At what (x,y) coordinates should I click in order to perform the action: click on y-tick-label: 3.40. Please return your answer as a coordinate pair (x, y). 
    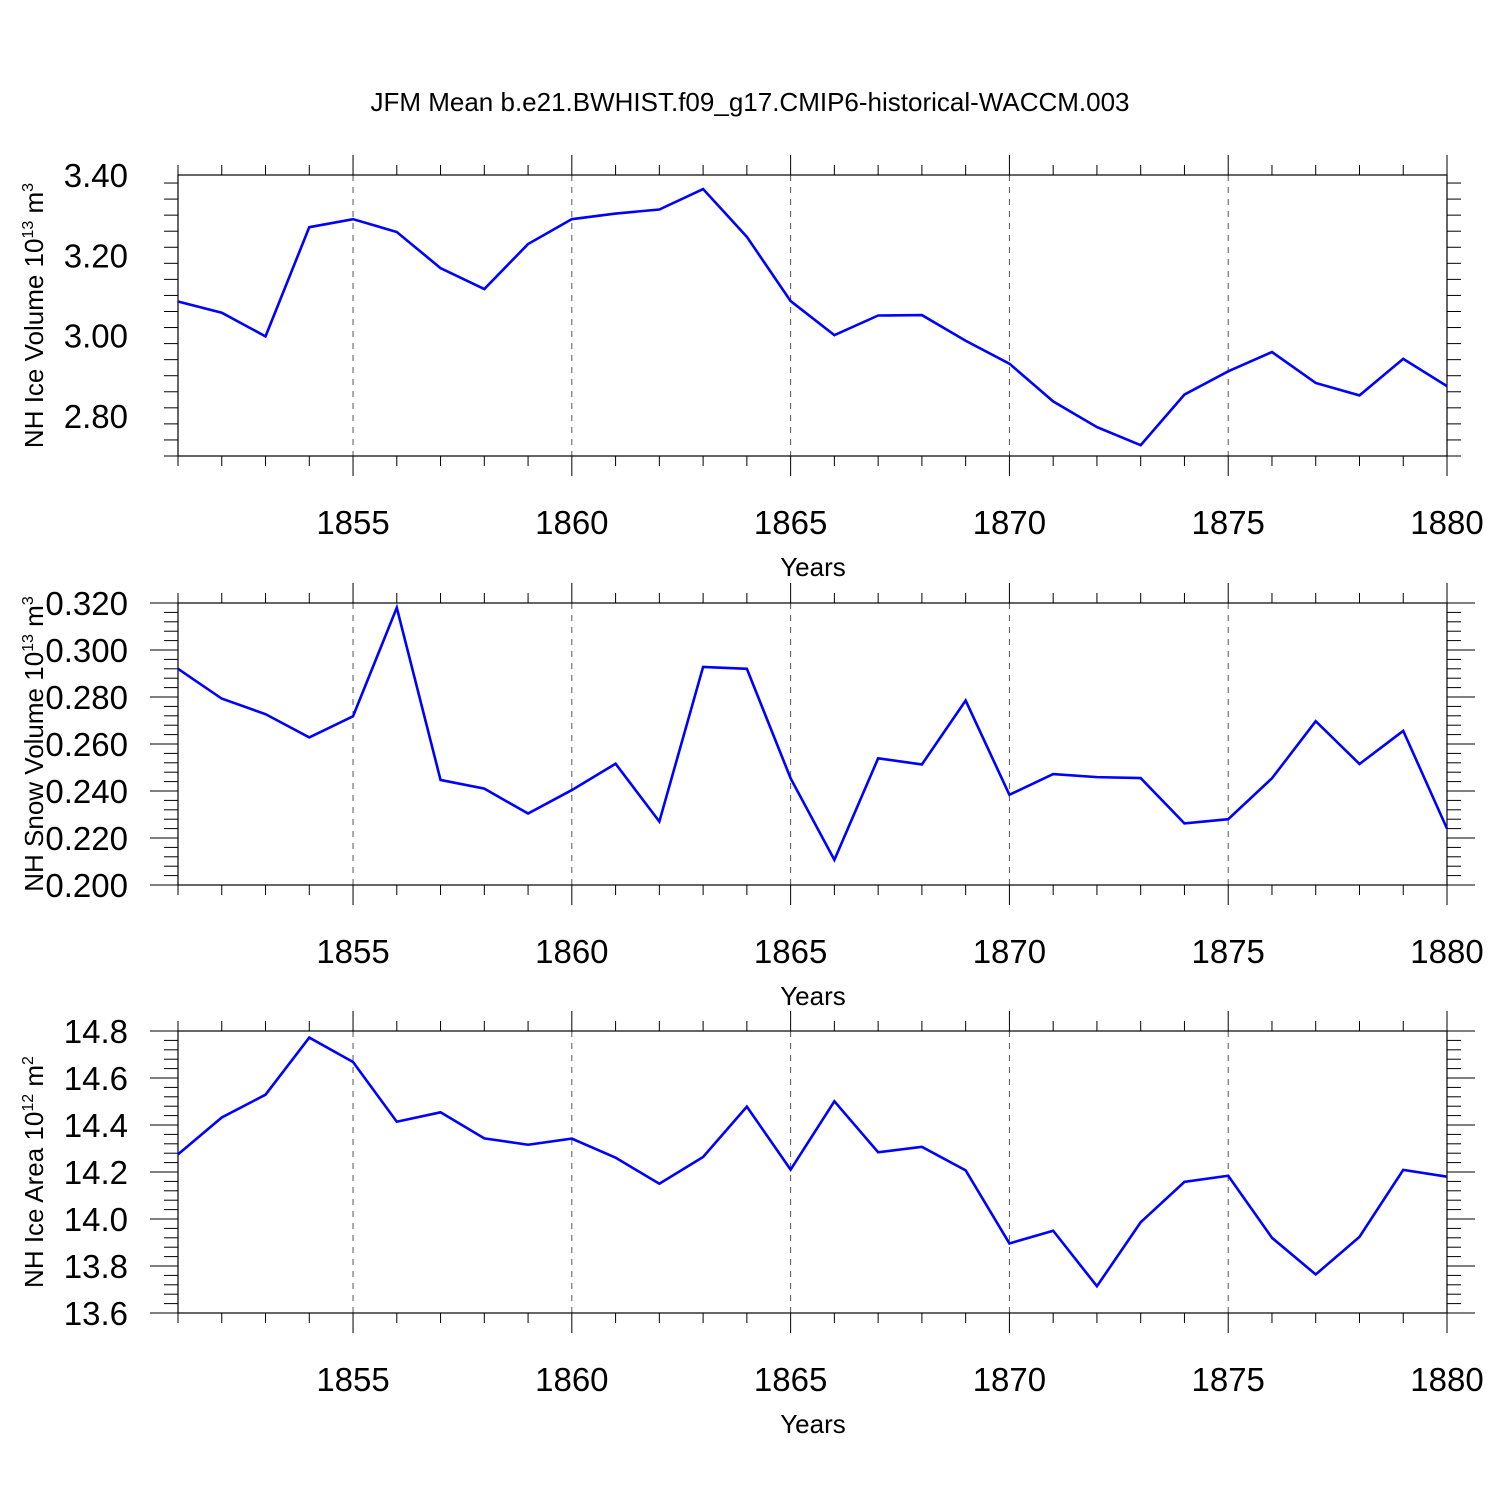
    Looking at the image, I should click on (96, 175).